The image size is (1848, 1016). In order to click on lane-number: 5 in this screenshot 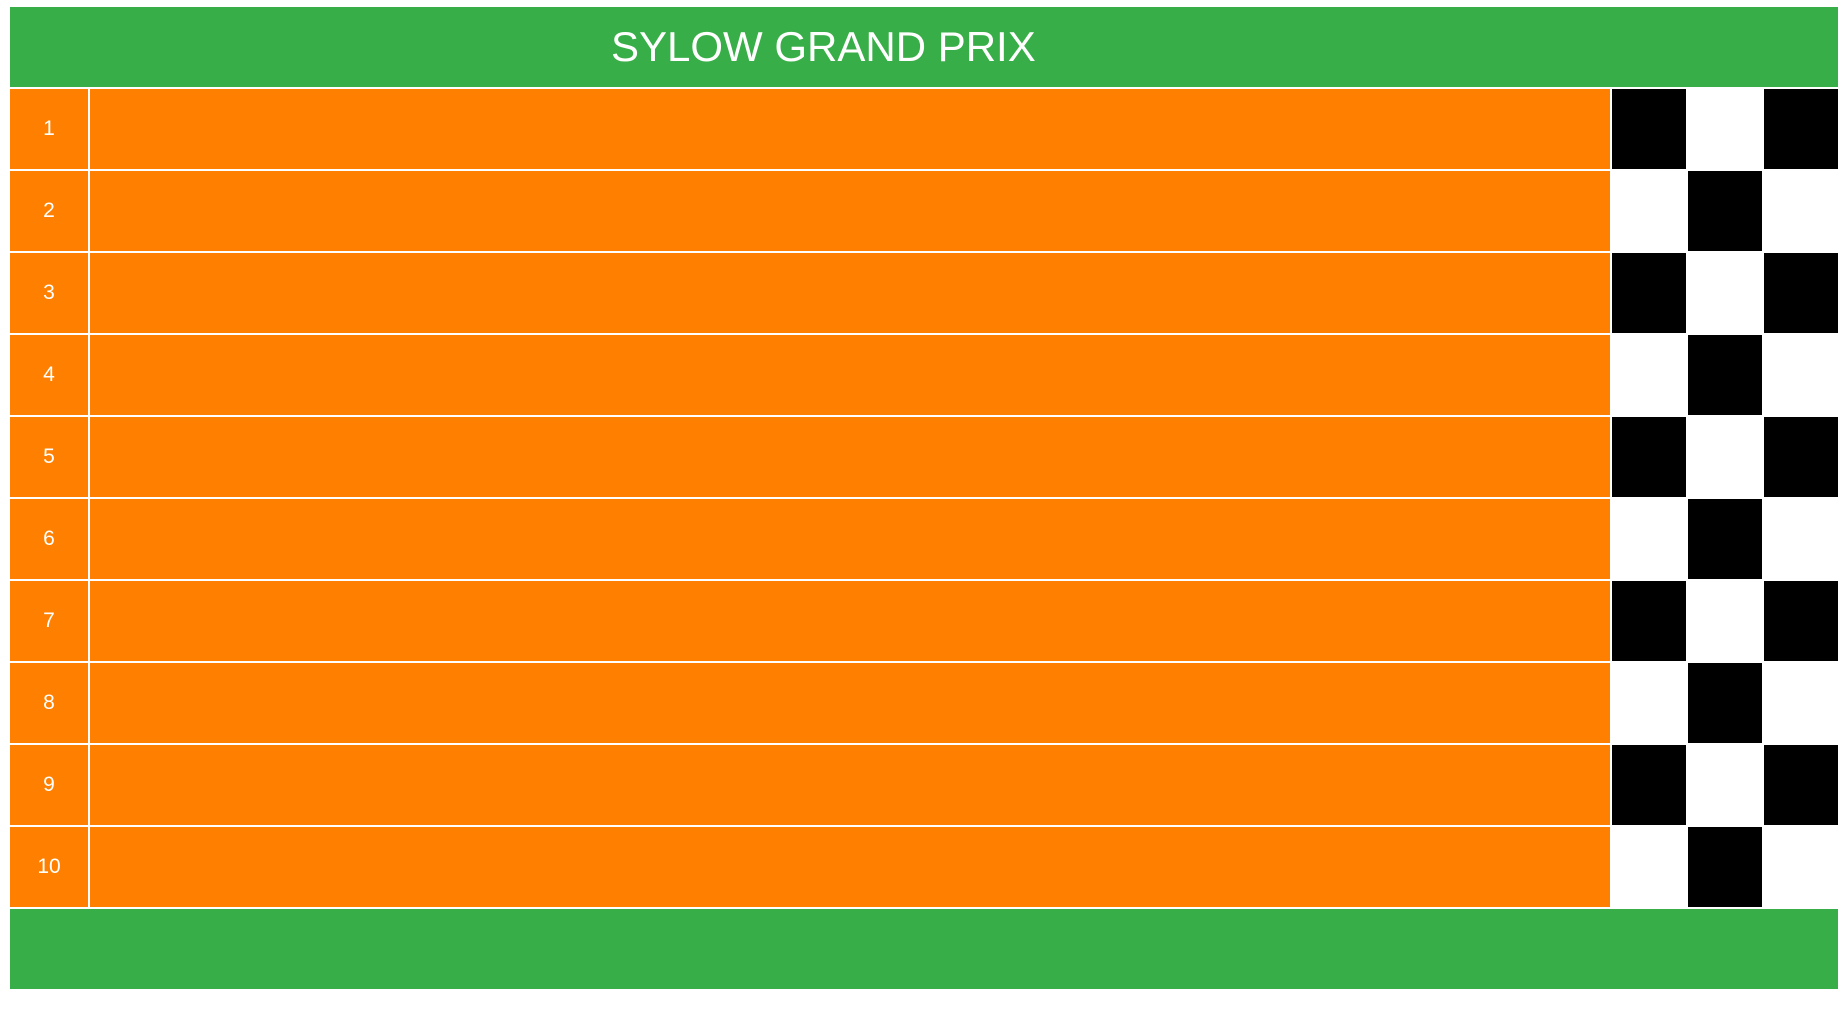, I will do `click(49, 457)`.